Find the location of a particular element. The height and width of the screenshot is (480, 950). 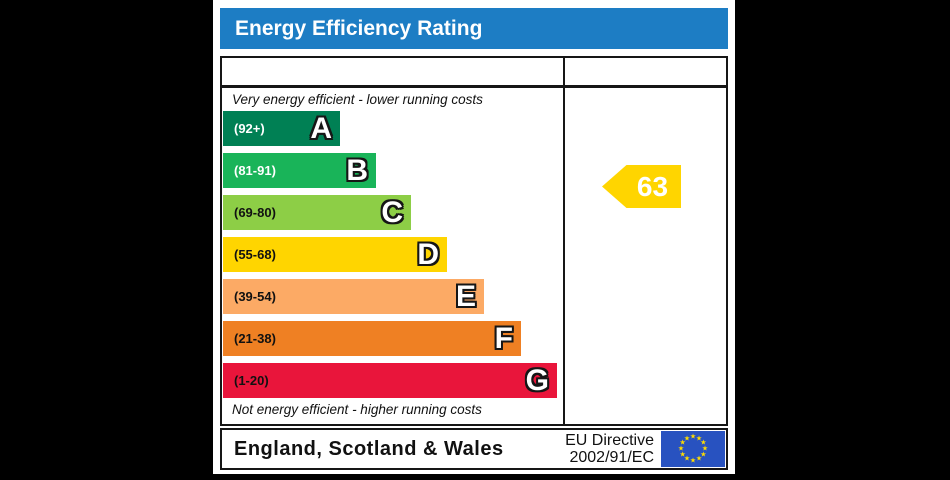

band-range-label: (1-20) is located at coordinates (251, 380).